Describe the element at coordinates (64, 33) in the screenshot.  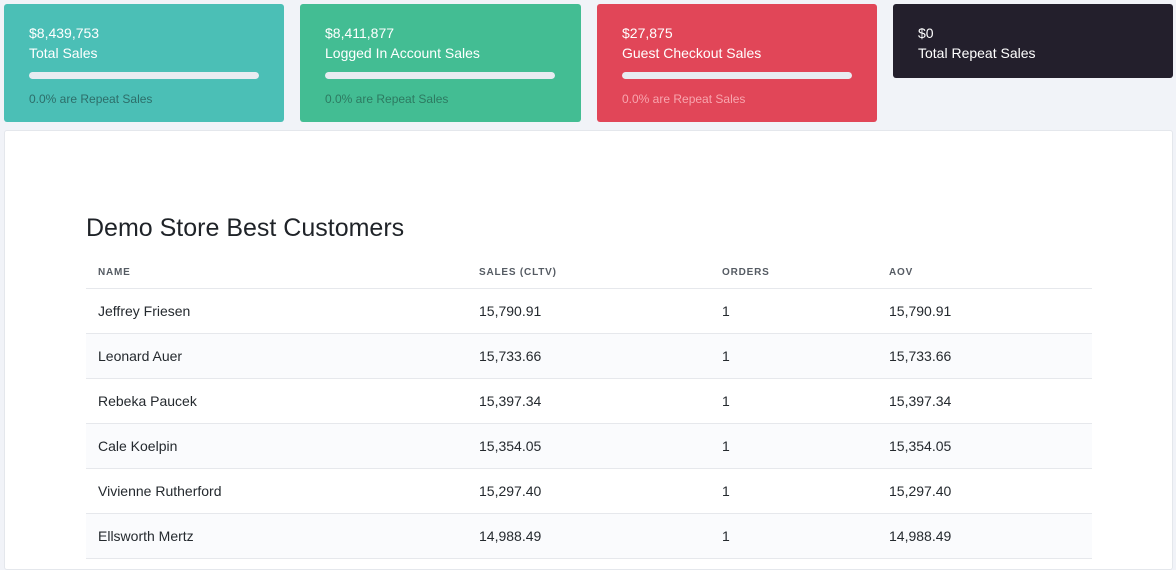
I see `card-value: $8,439,753` at that location.